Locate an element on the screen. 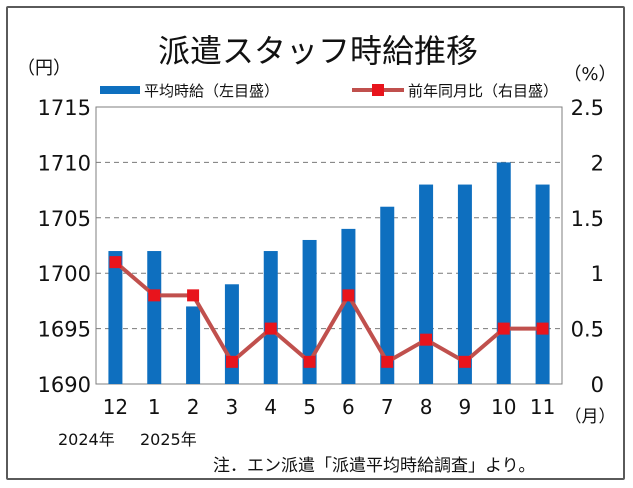 The width and height of the screenshot is (633, 488). x-tick-label: 8 is located at coordinates (426, 407).